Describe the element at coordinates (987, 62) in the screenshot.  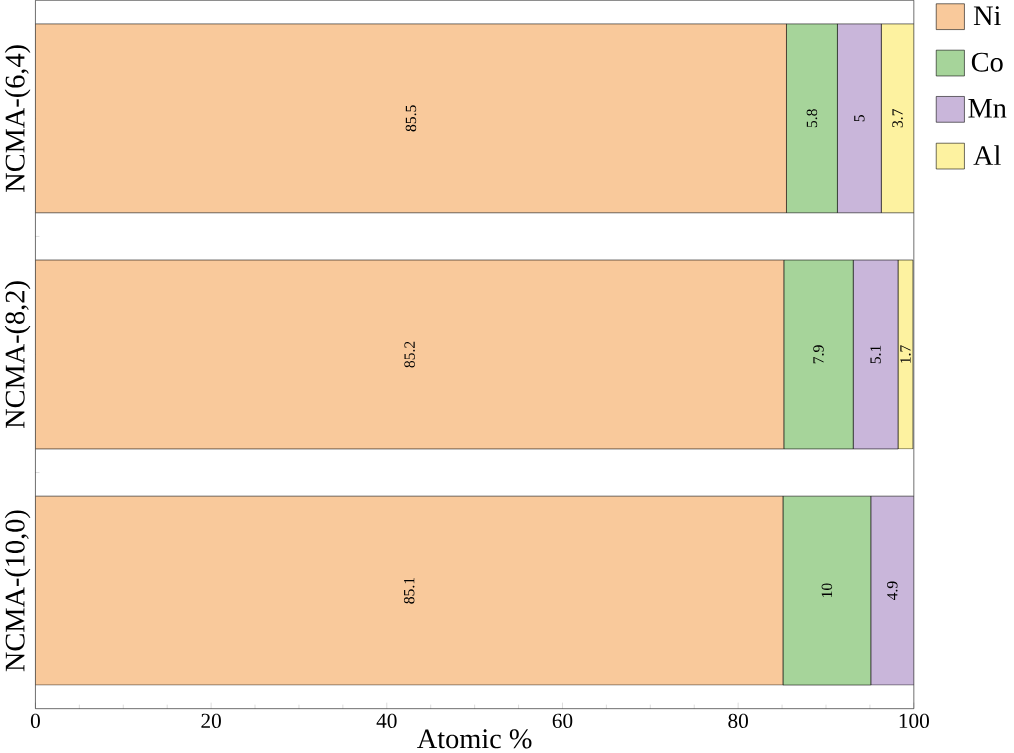
I see `legend-label: Co` at that location.